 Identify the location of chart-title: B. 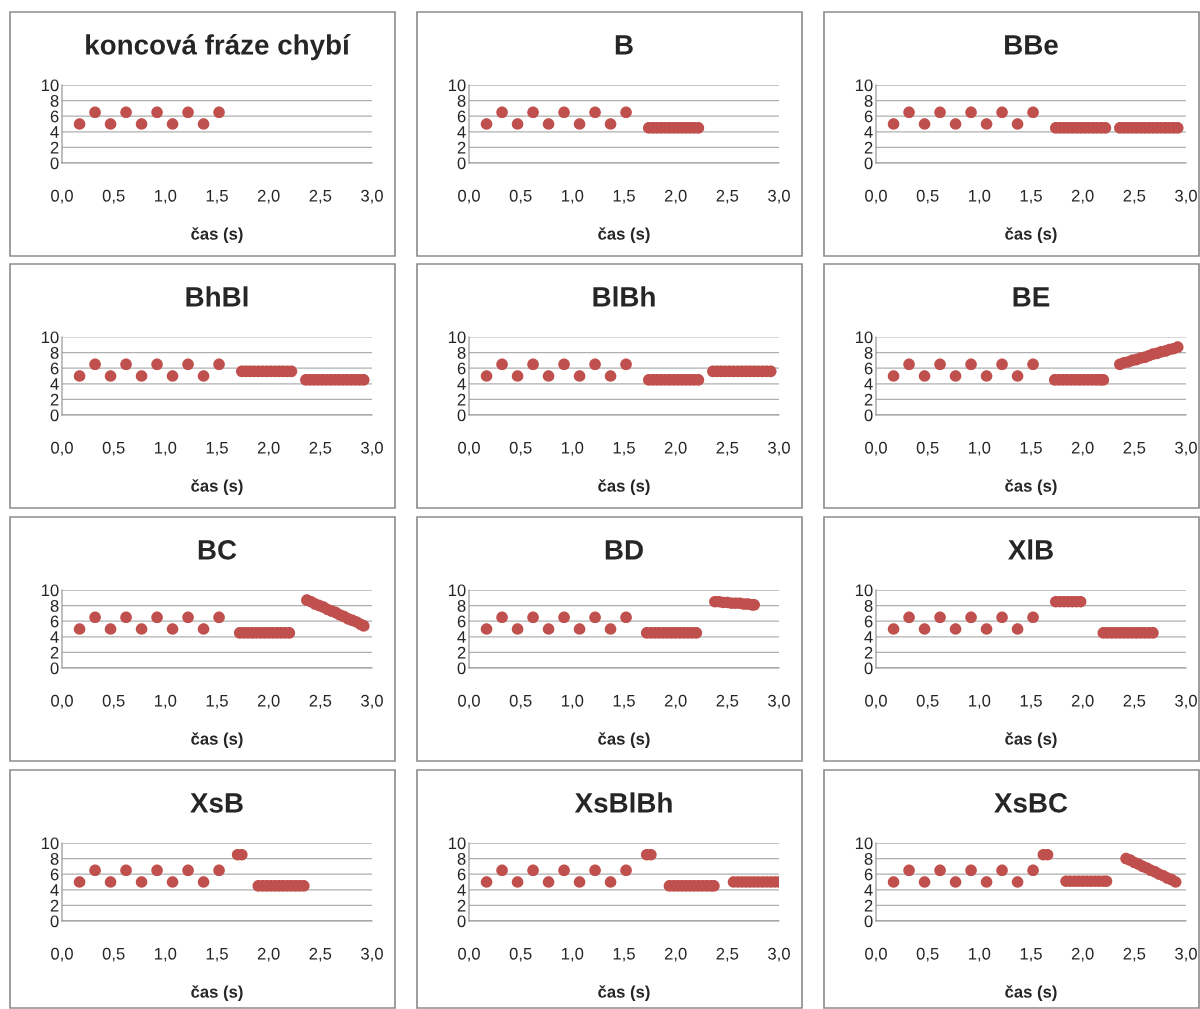
(624, 45).